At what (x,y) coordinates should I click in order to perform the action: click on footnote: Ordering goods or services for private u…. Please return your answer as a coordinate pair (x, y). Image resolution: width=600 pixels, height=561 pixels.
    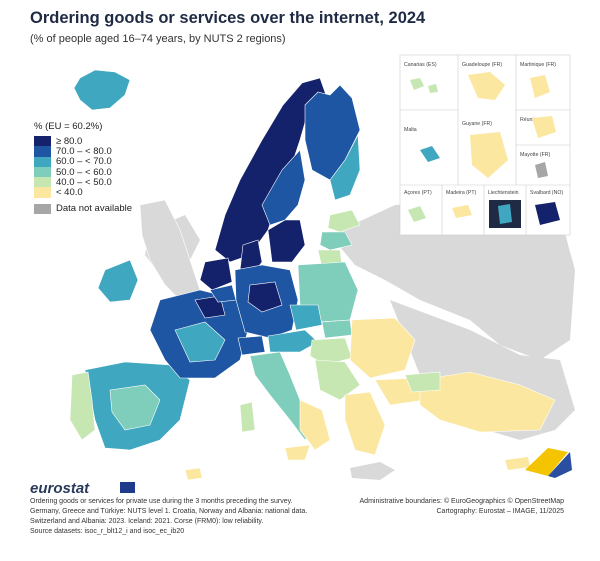
    Looking at the image, I should click on (170, 517).